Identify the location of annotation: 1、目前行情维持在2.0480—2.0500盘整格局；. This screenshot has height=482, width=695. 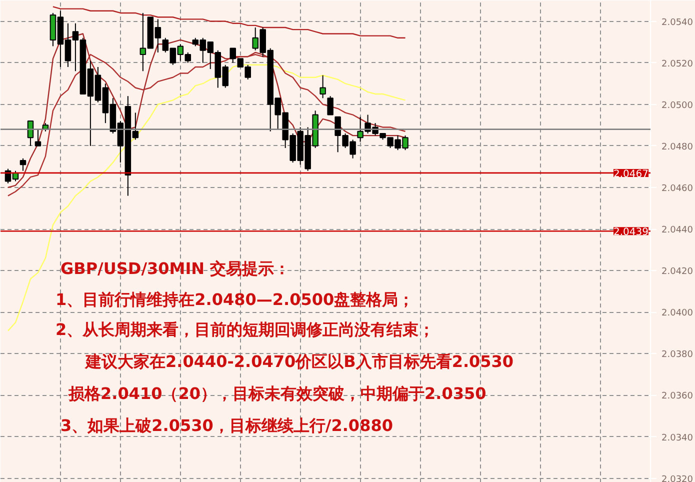
(235, 299).